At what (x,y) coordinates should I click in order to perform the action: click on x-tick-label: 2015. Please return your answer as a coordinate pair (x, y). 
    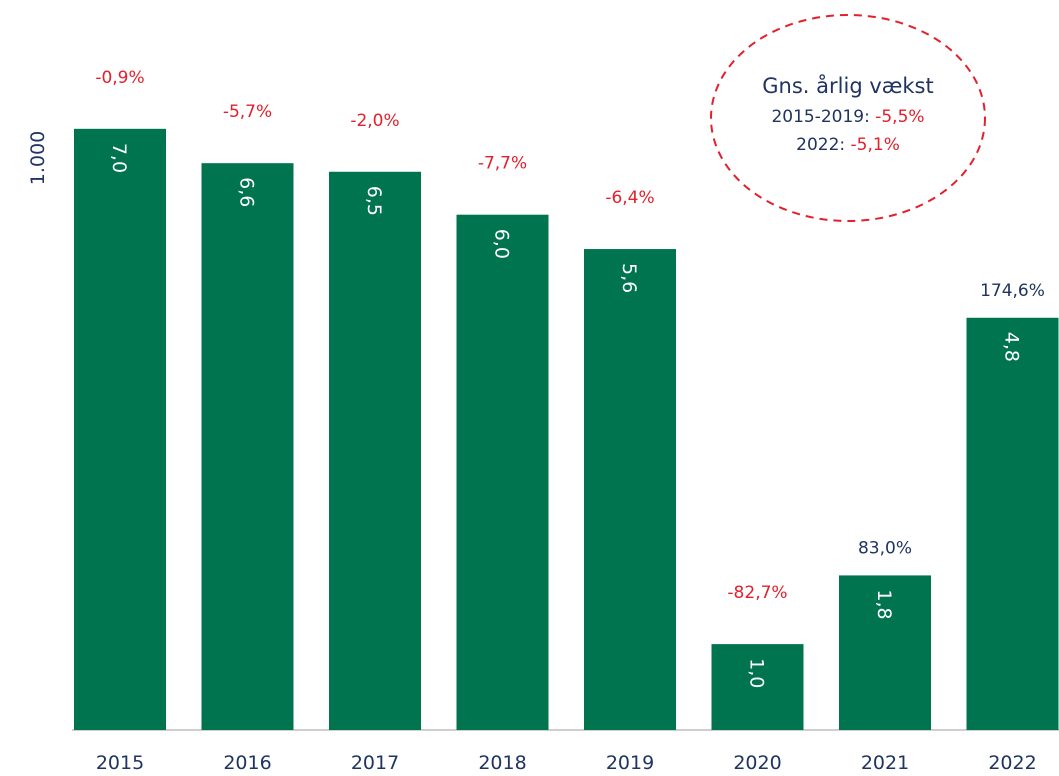
    Looking at the image, I should click on (120, 763).